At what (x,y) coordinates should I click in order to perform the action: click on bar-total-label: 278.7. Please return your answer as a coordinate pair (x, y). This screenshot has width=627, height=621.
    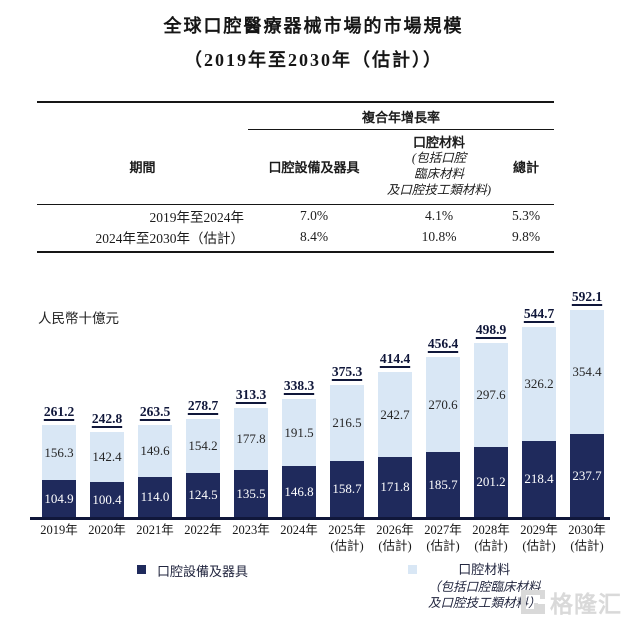
    Looking at the image, I should click on (203, 405).